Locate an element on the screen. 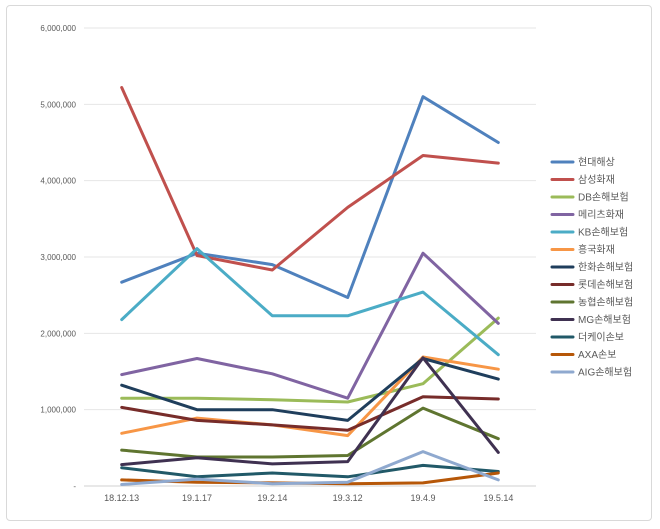  legend-item: 농협손해보험 is located at coordinates (591, 302).